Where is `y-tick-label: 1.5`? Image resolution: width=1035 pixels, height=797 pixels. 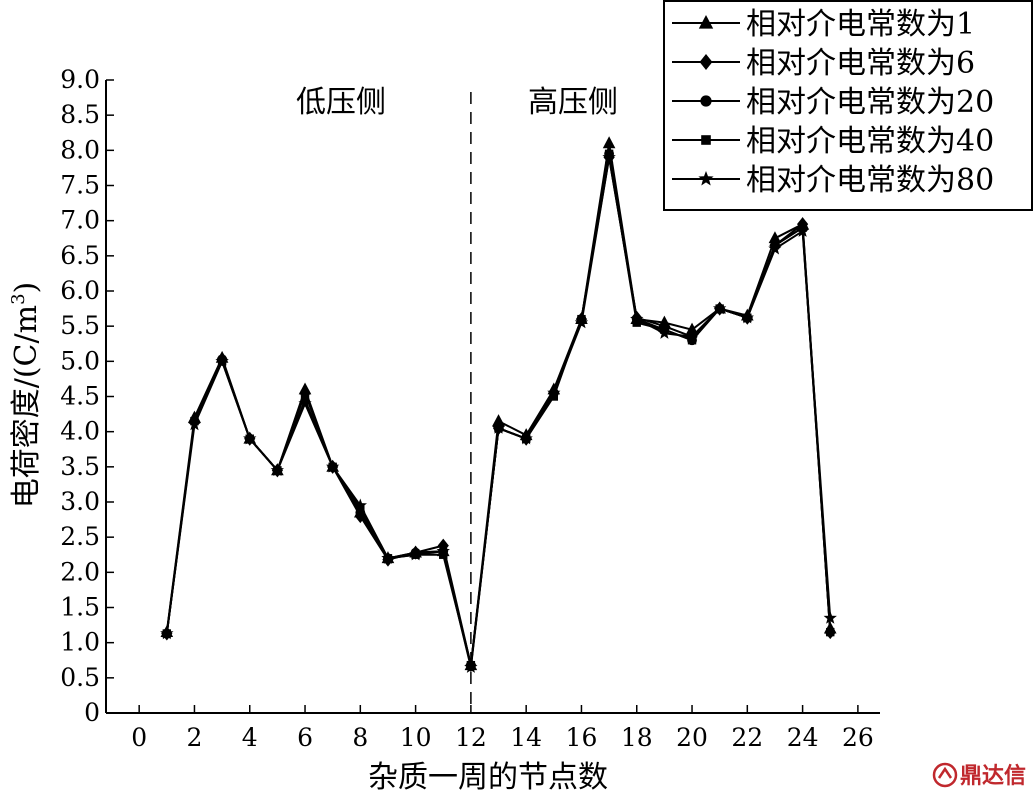 y-tick-label: 1.5 is located at coordinates (80, 607).